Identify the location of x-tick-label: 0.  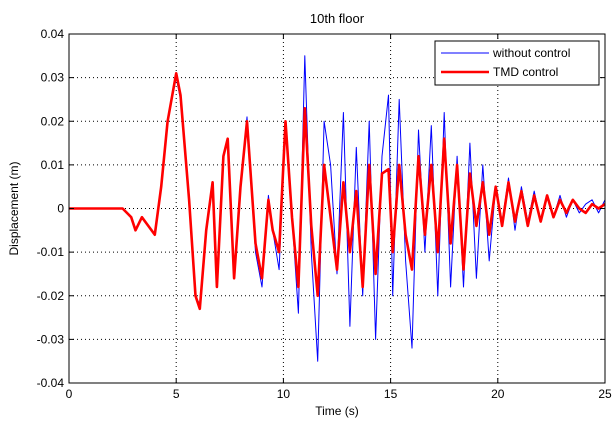
(69, 394).